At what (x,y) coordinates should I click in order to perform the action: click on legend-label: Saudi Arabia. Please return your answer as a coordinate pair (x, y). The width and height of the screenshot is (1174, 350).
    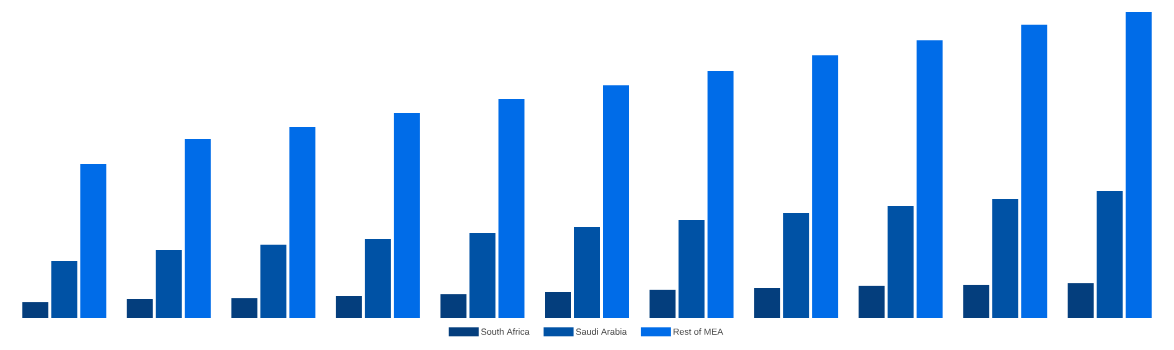
    Looking at the image, I should click on (601, 331).